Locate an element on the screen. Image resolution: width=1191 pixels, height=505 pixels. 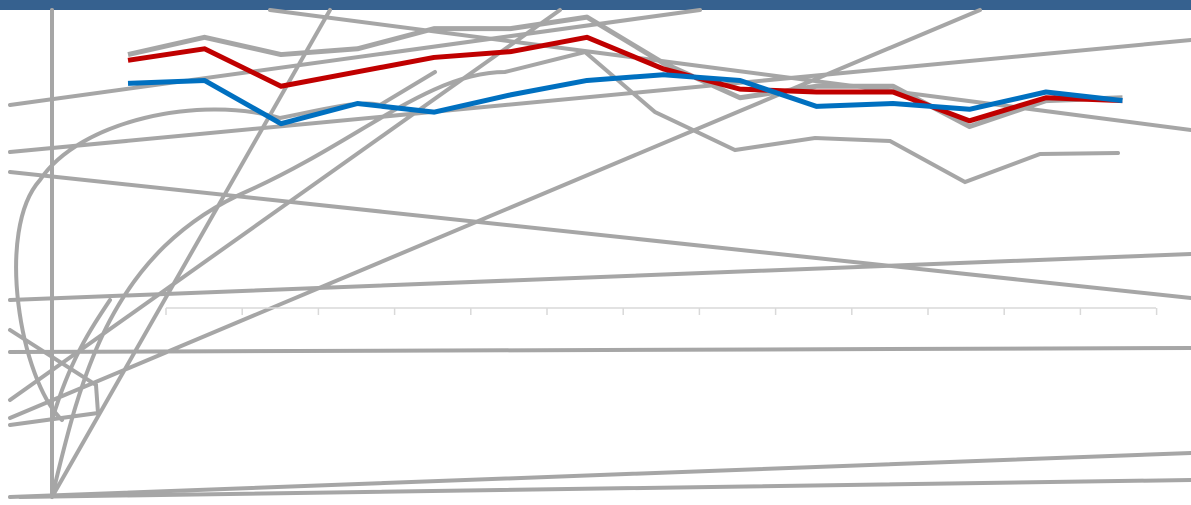
header-band is located at coordinates (595, 5).